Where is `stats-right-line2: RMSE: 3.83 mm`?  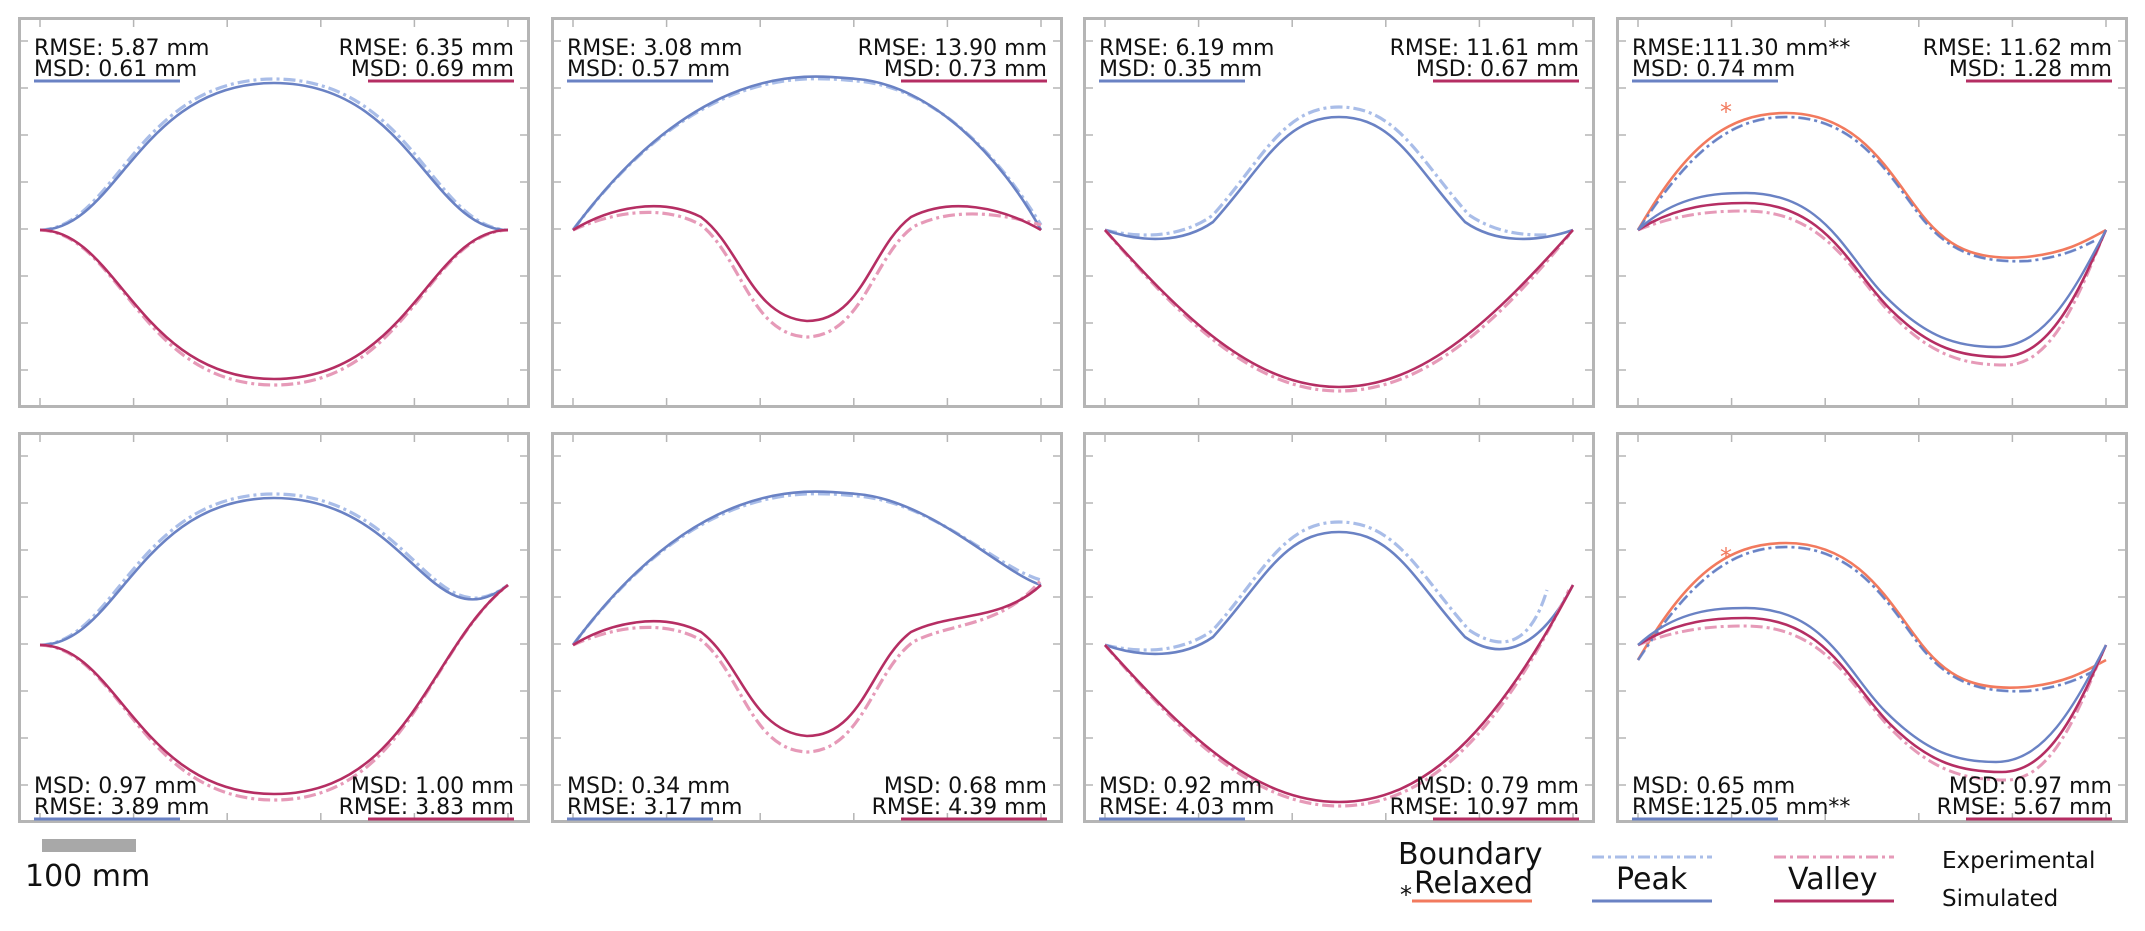
stats-right-line2: RMSE: 3.83 mm is located at coordinates (426, 807).